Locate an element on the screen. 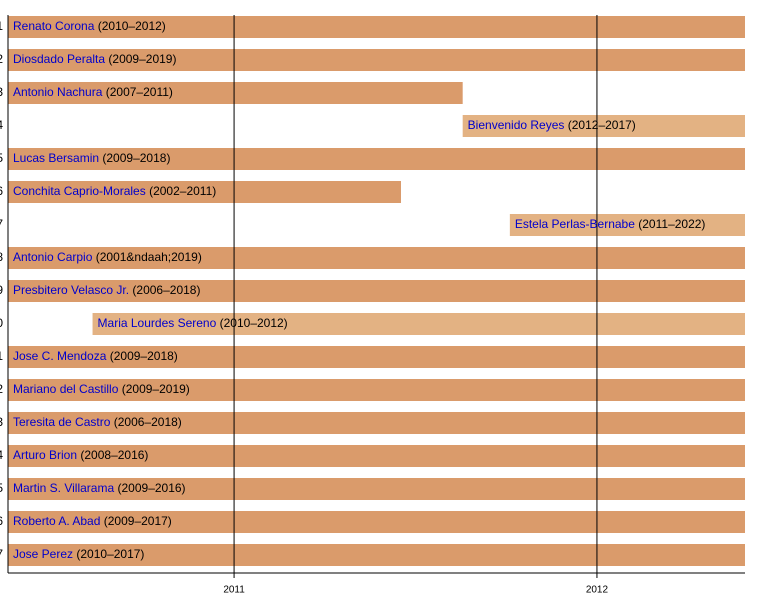  member-name: Renato Corona is located at coordinates (54, 26).